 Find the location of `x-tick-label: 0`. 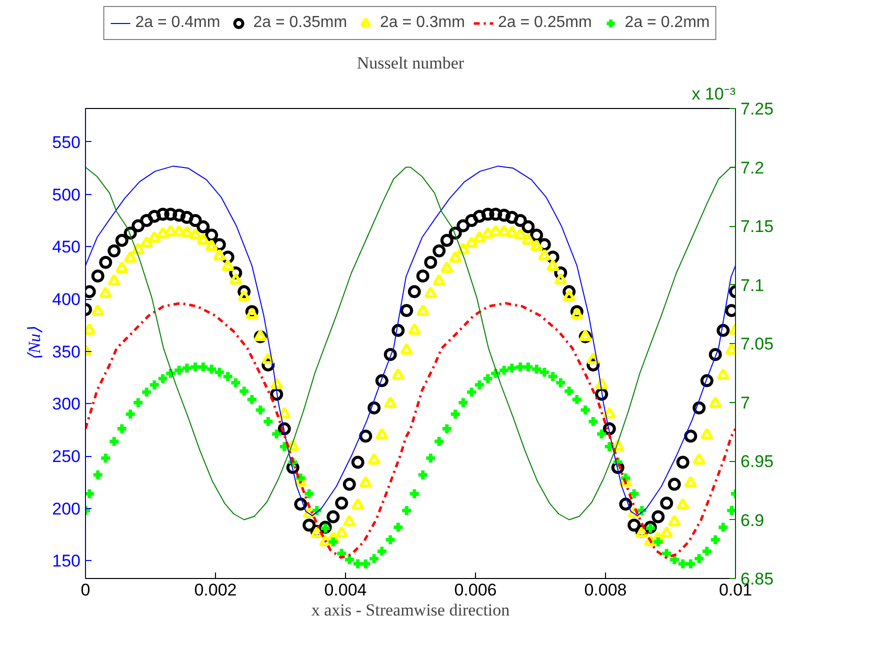

x-tick-label: 0 is located at coordinates (85, 590).